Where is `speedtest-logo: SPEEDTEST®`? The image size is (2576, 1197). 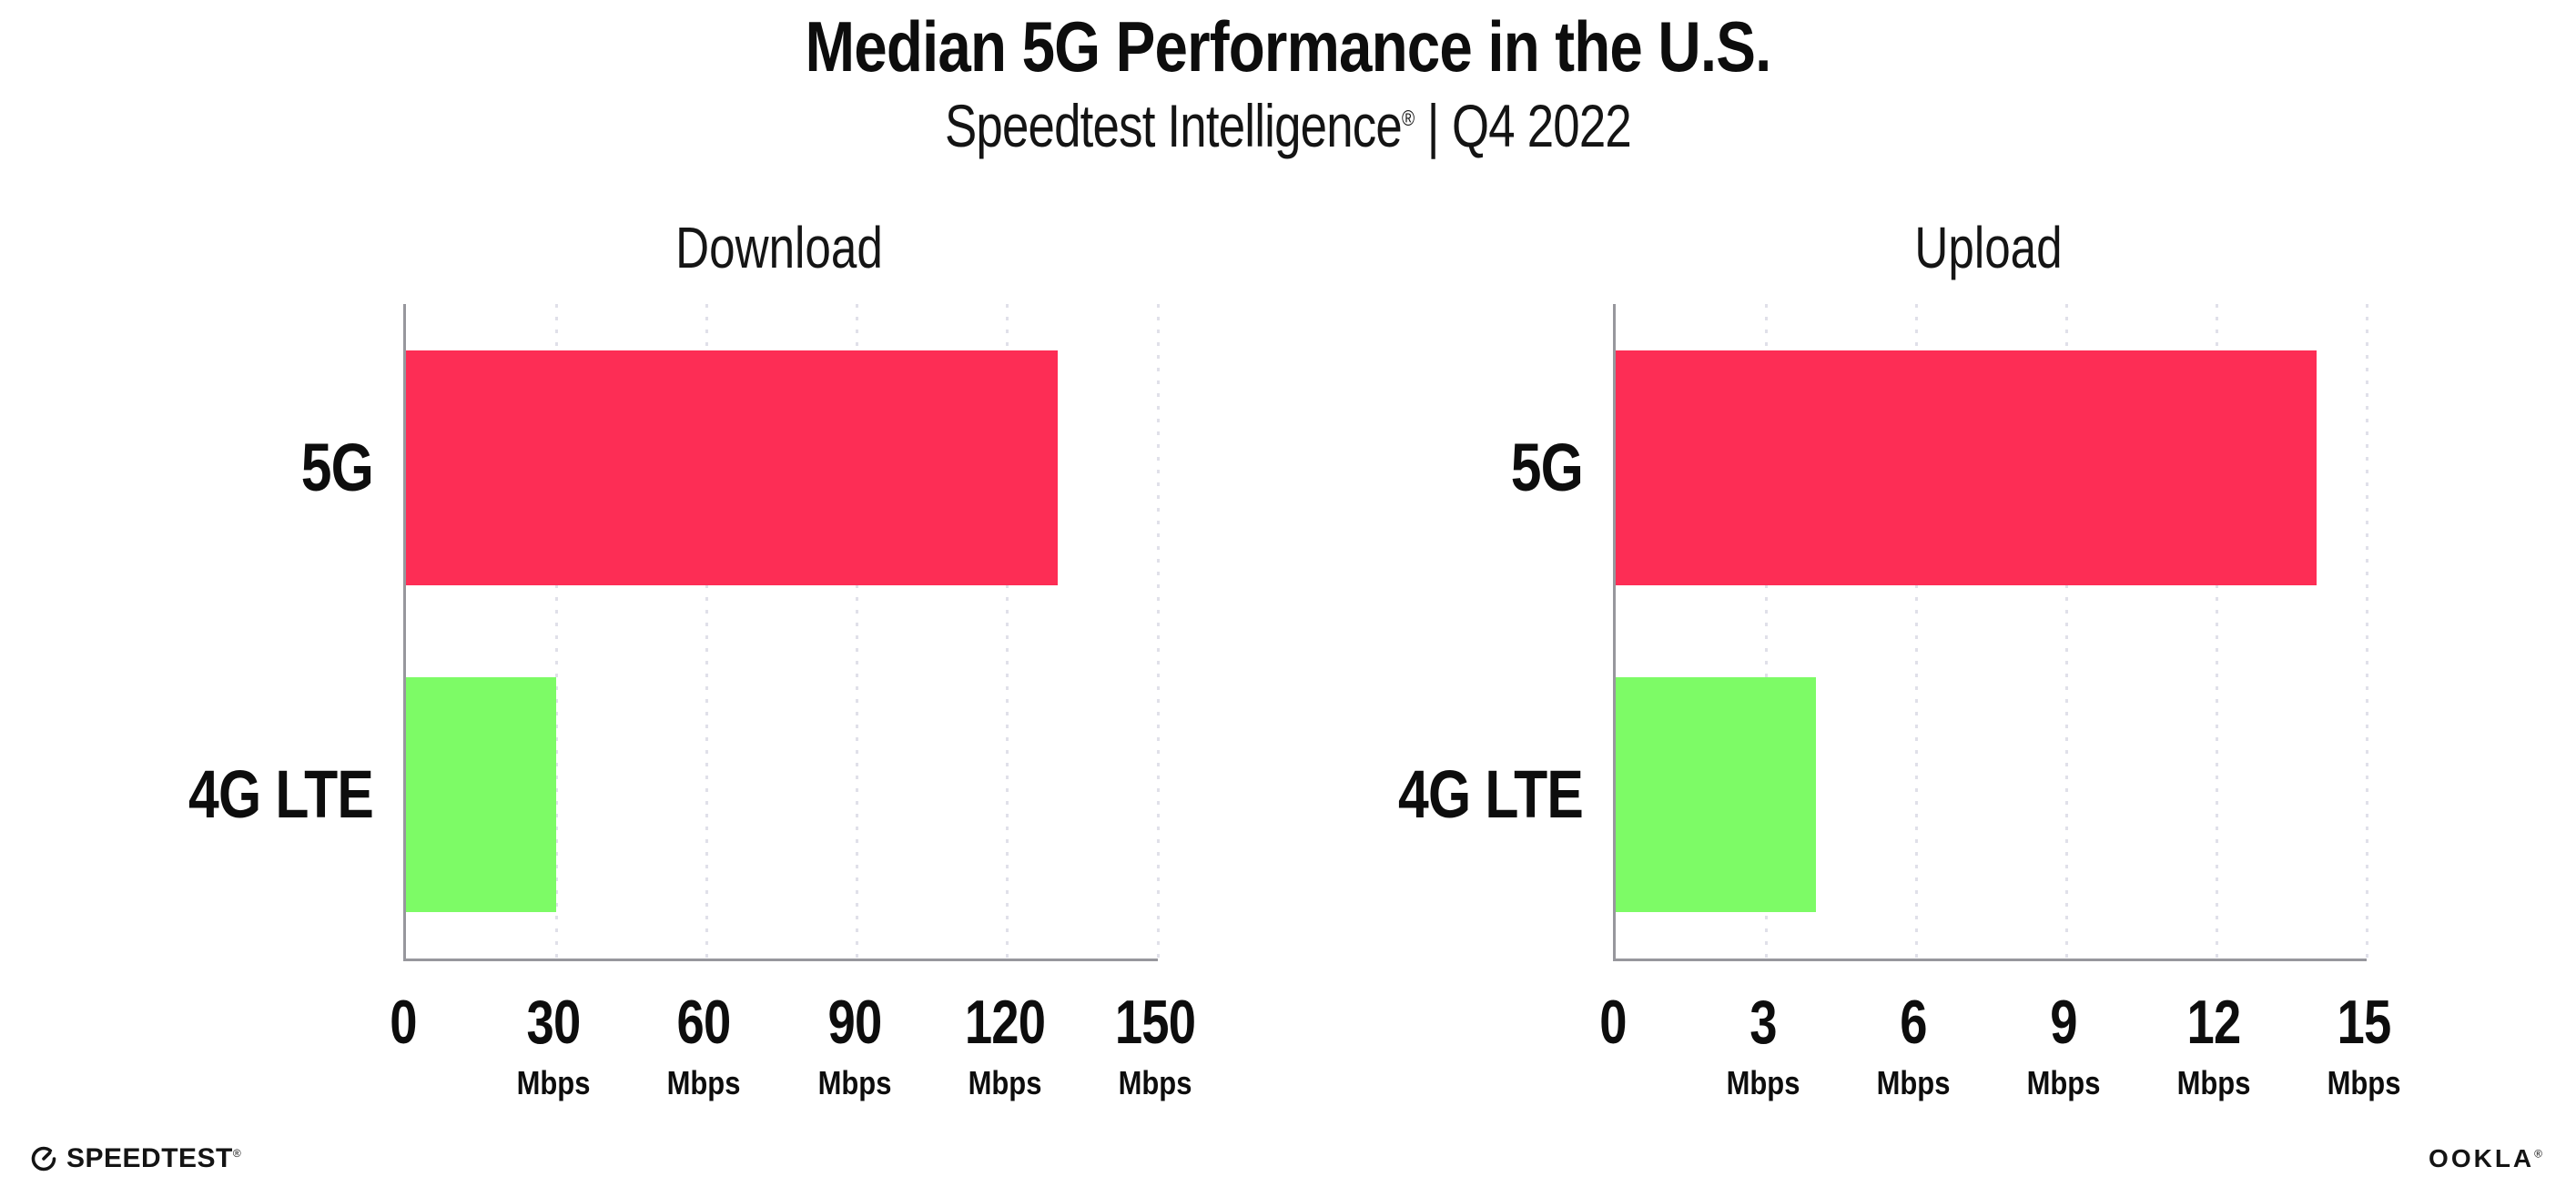 speedtest-logo: SPEEDTEST® is located at coordinates (135, 1159).